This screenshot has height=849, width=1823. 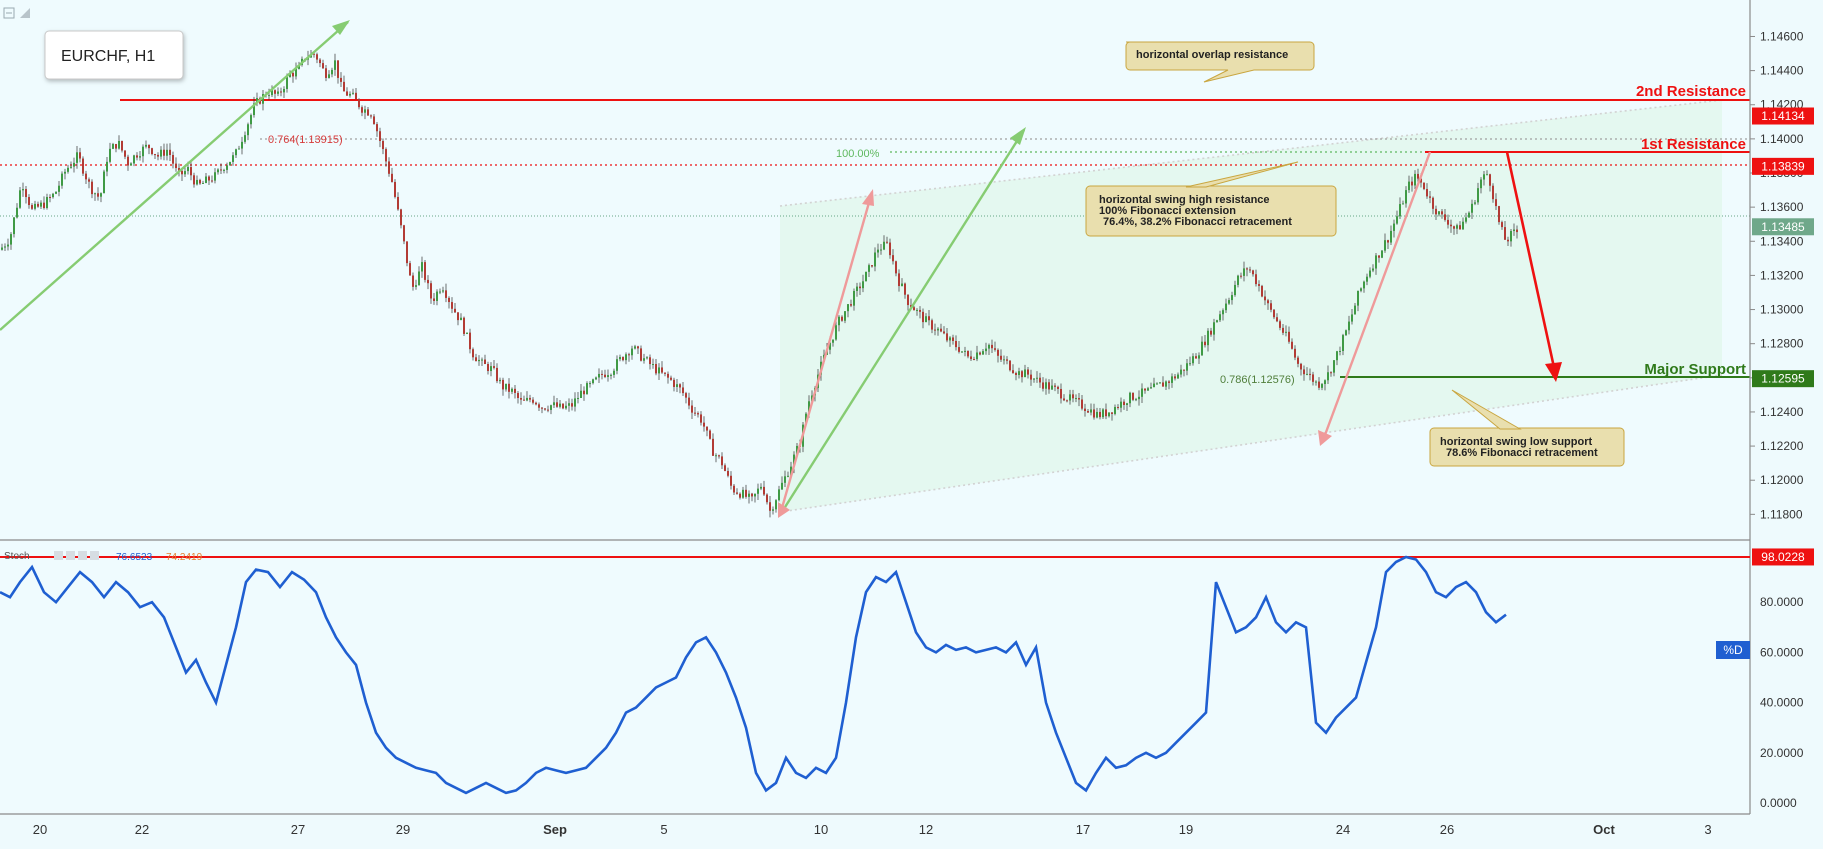 I want to click on stoch-tick-label: 0.0000, so click(x=1778, y=803).